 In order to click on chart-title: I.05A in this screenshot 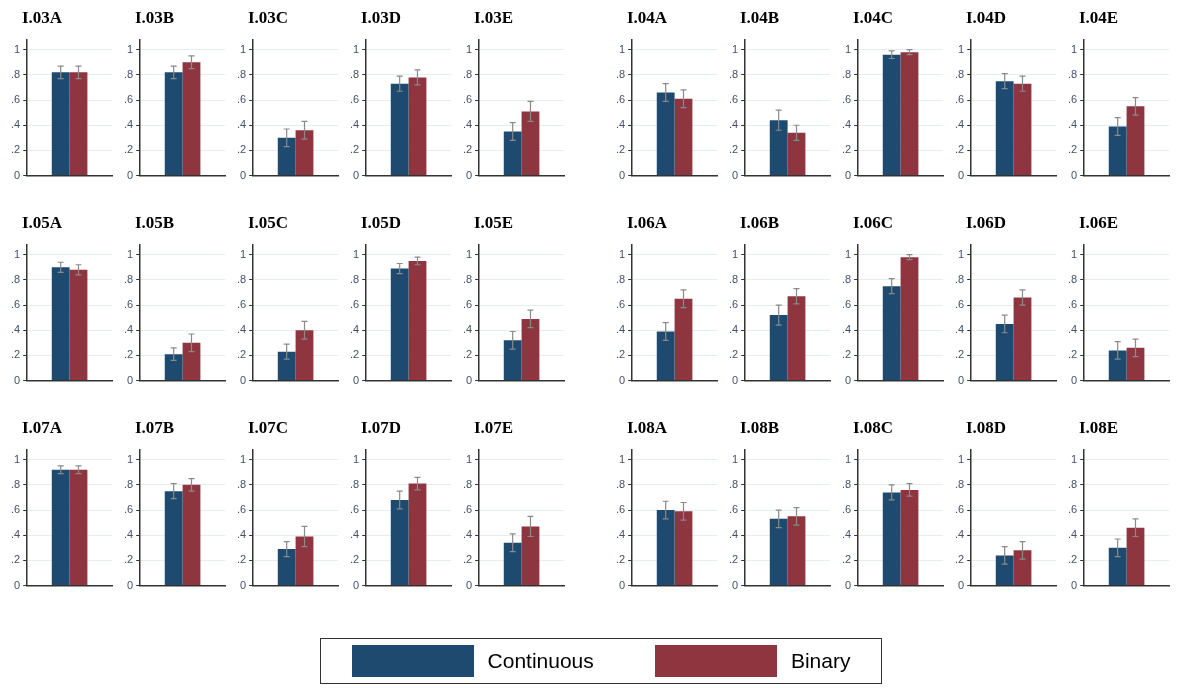, I will do `click(42, 223)`.